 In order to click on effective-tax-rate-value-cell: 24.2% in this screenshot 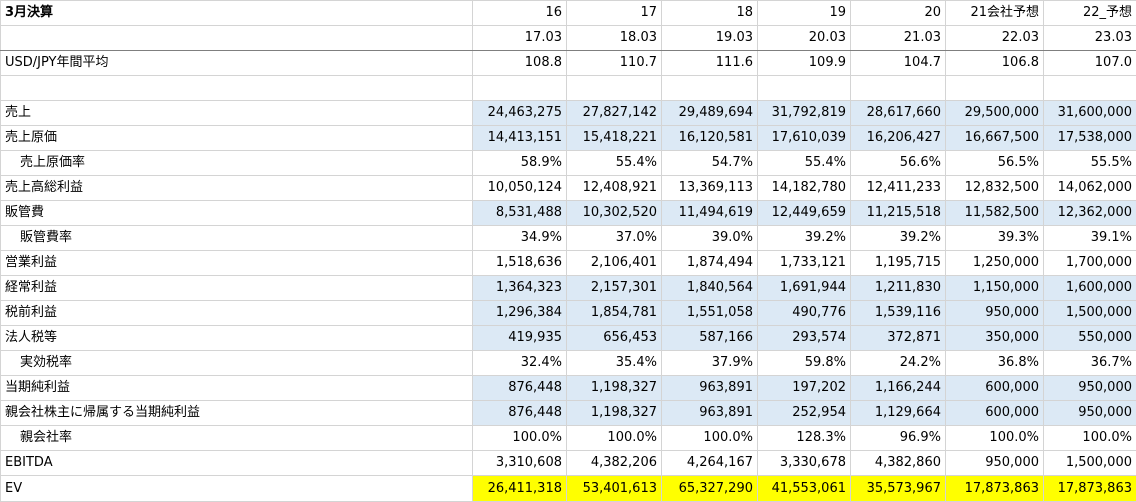, I will do `click(898, 363)`.